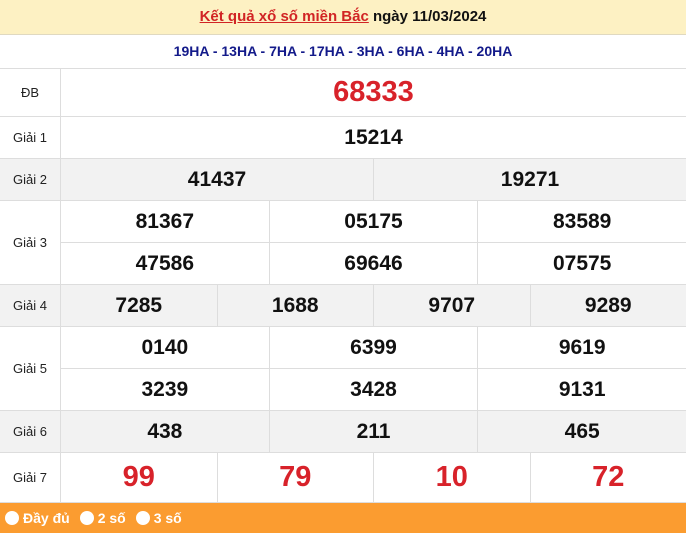 This screenshot has width=686, height=533. What do you see at coordinates (343, 180) in the screenshot?
I see `prize-row: Giải 2 41437 19271` at bounding box center [343, 180].